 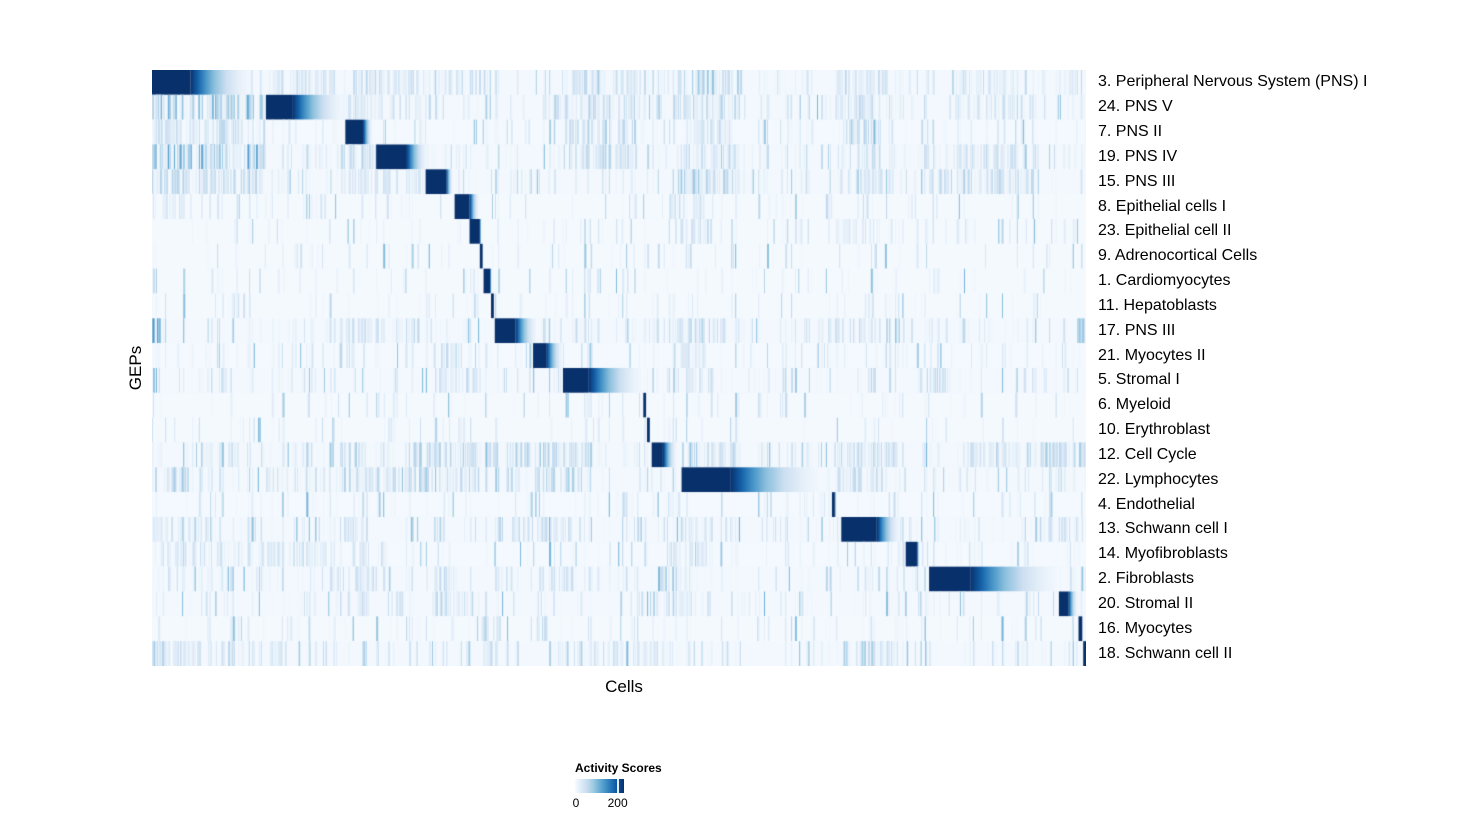 I want to click on gep-row-label: 3. Peripheral Nervous System (PNS) I, so click(x=1233, y=82).